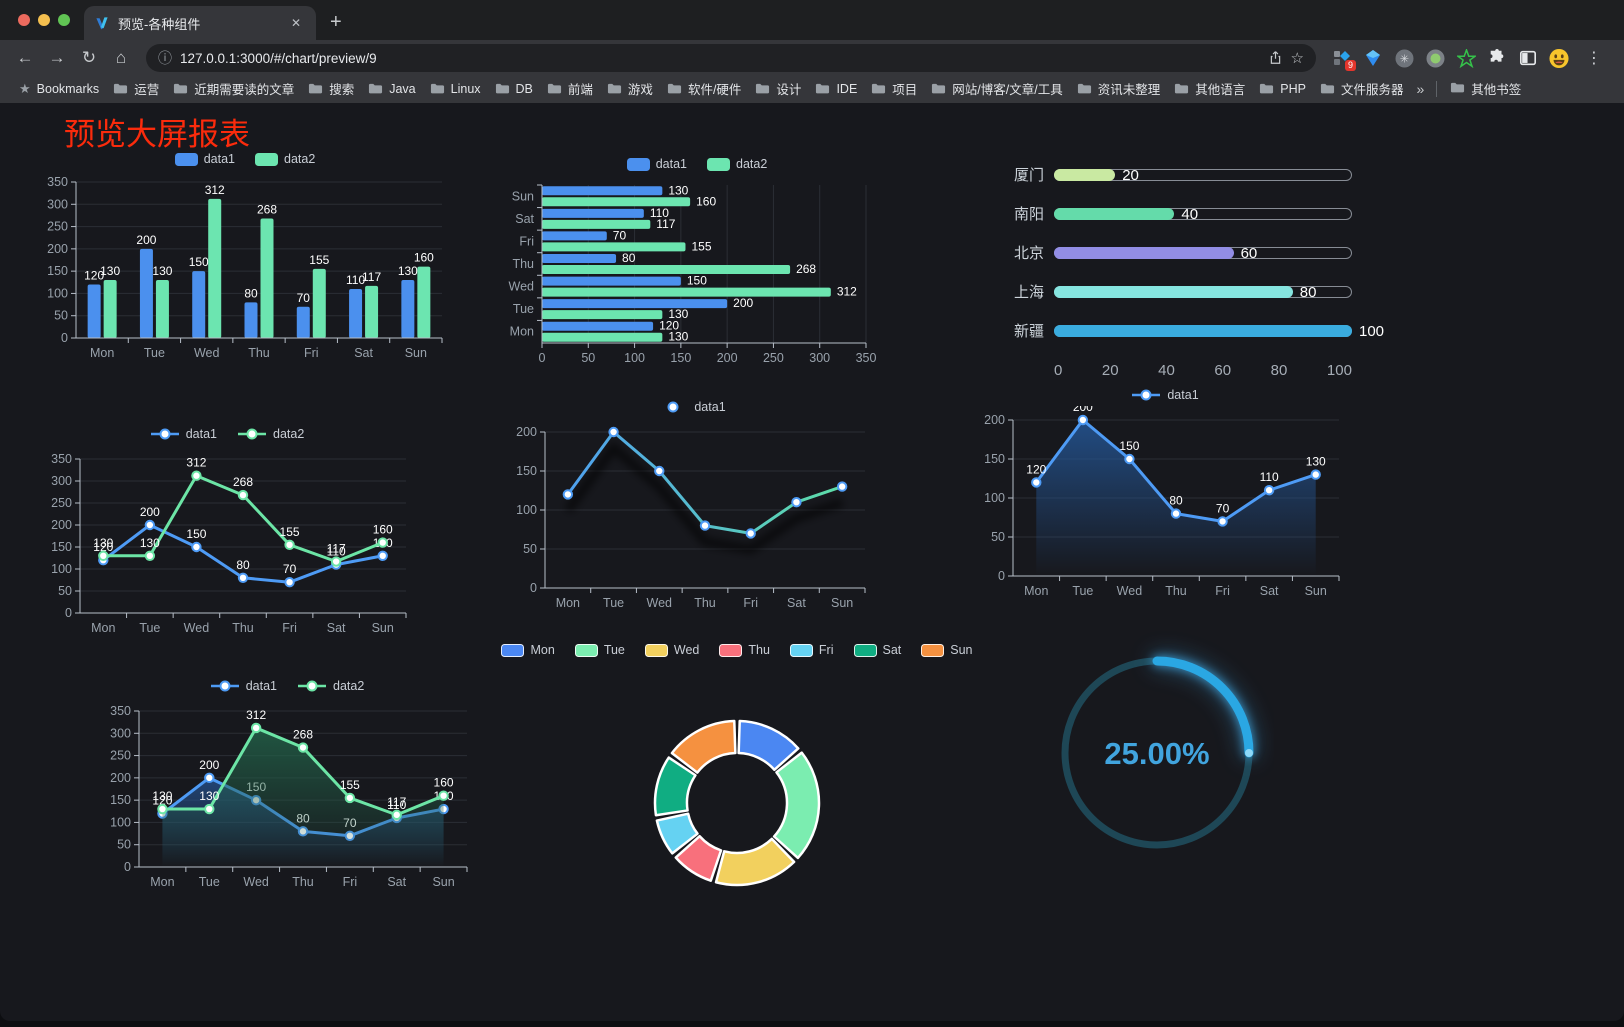  Describe the element at coordinates (671, 650) in the screenshot. I see `legend-item-Wed: Wed` at that location.